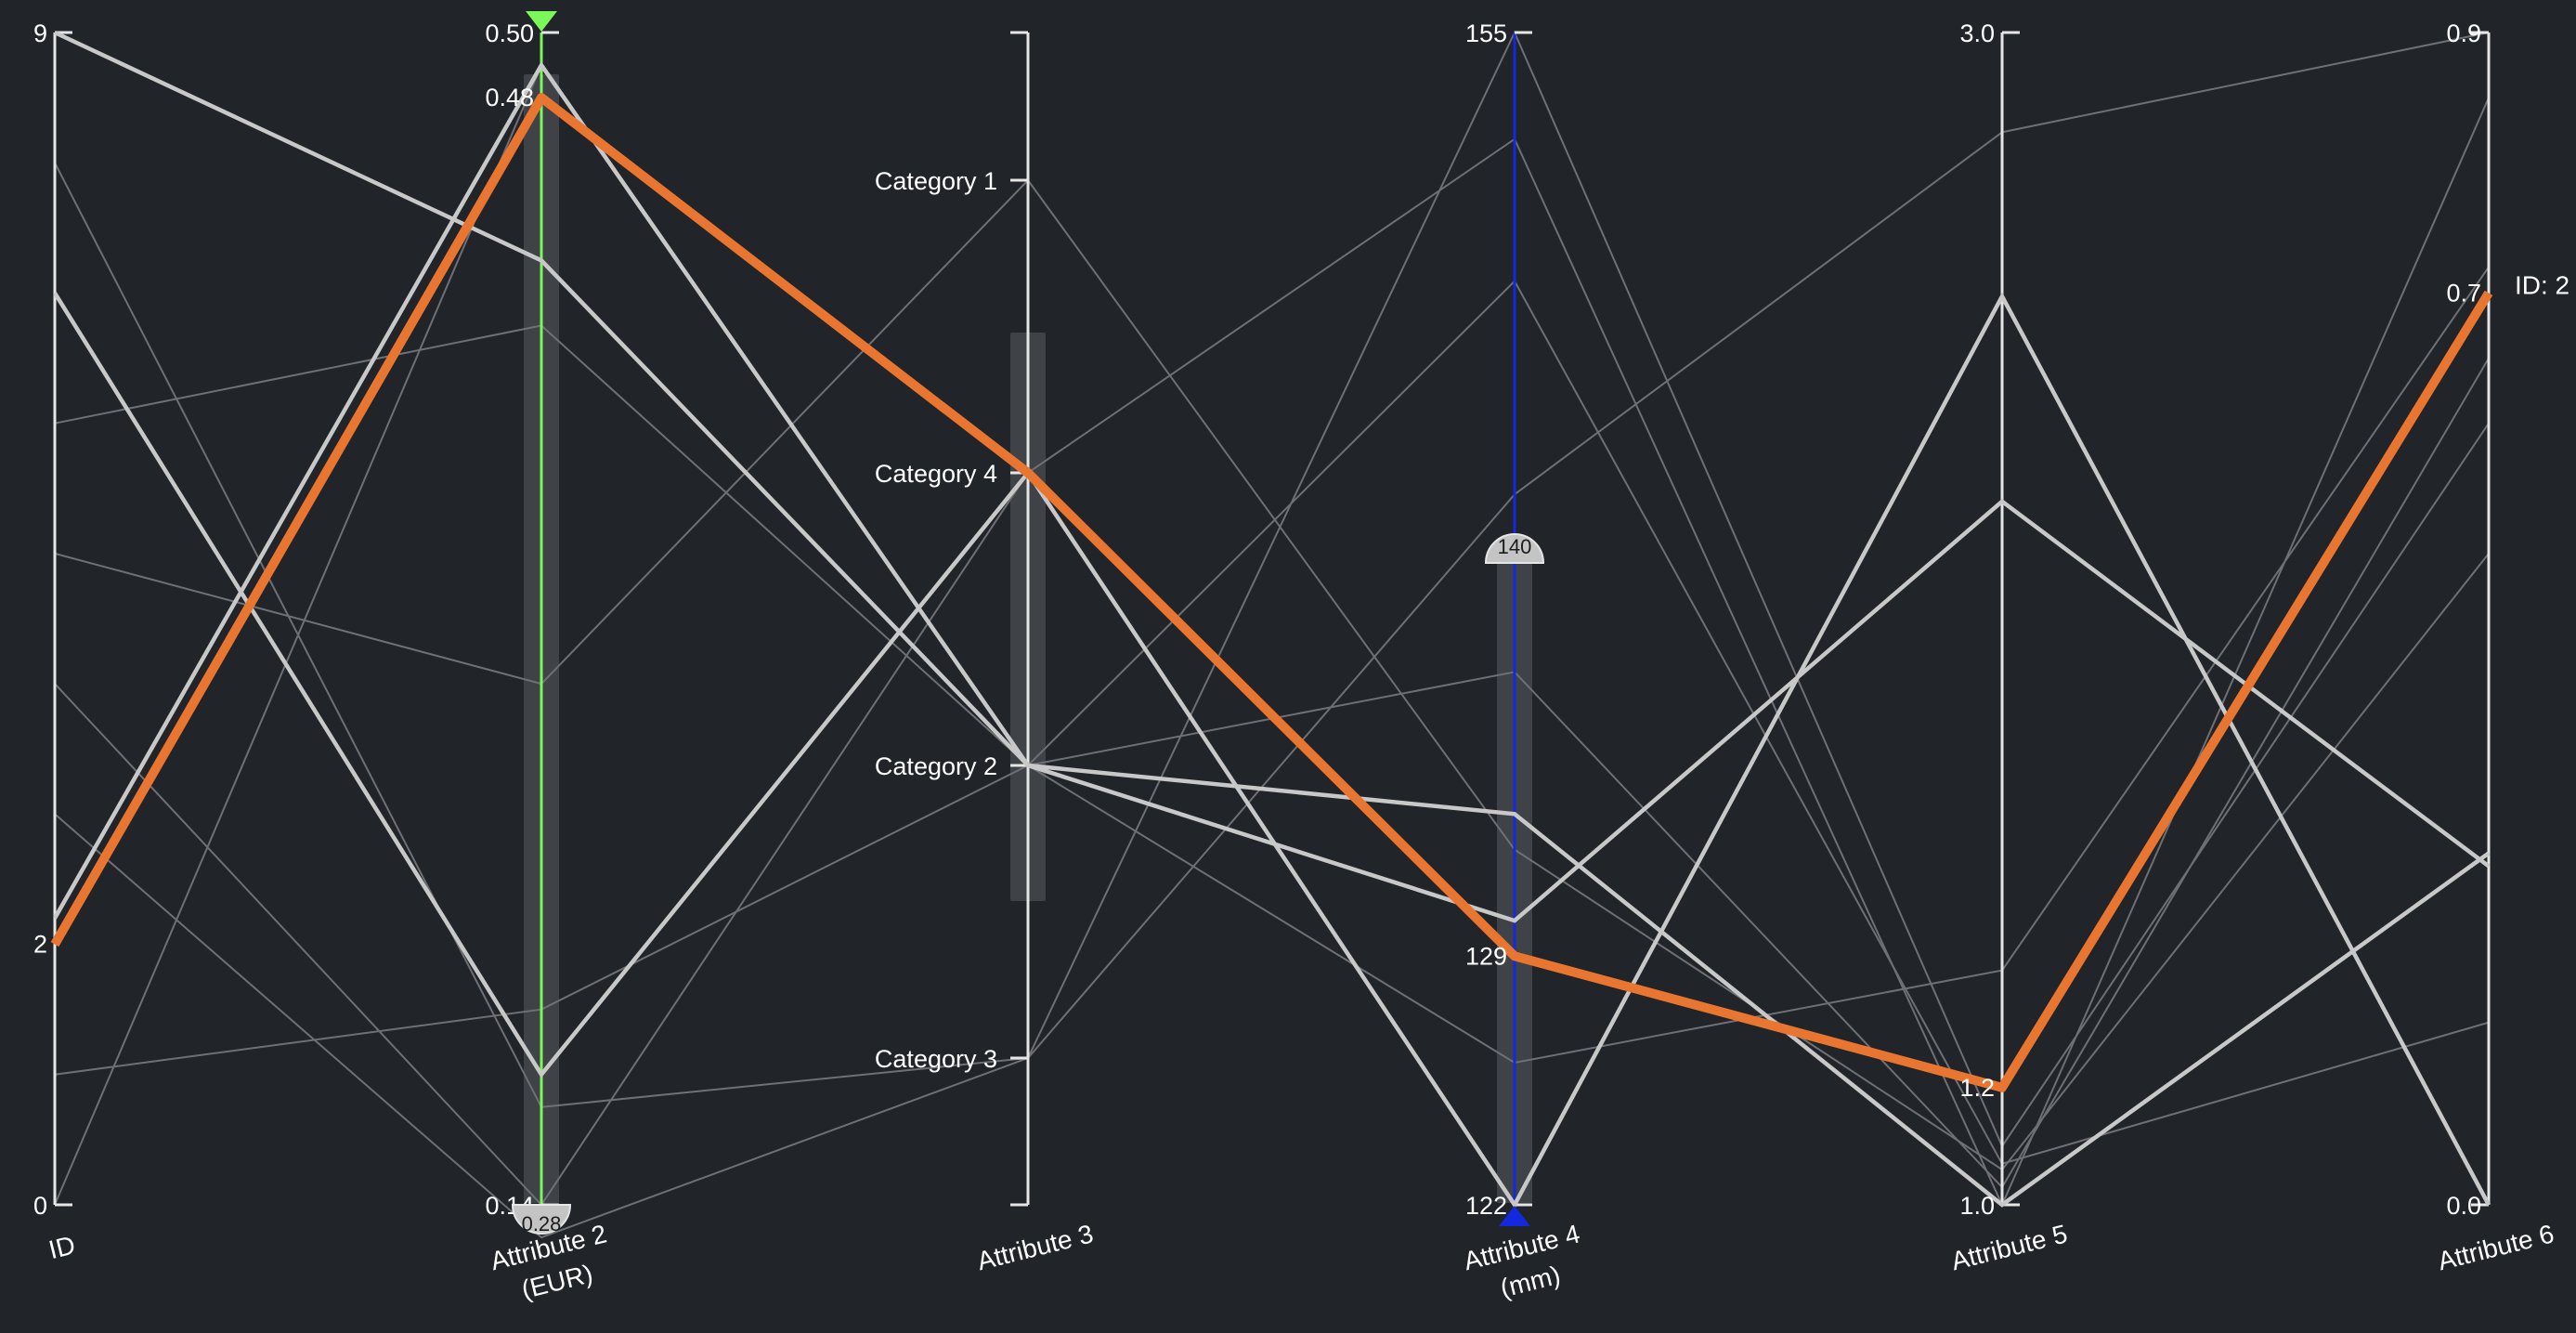  What do you see at coordinates (2463, 33) in the screenshot?
I see `a6-tick-label: 0.9` at bounding box center [2463, 33].